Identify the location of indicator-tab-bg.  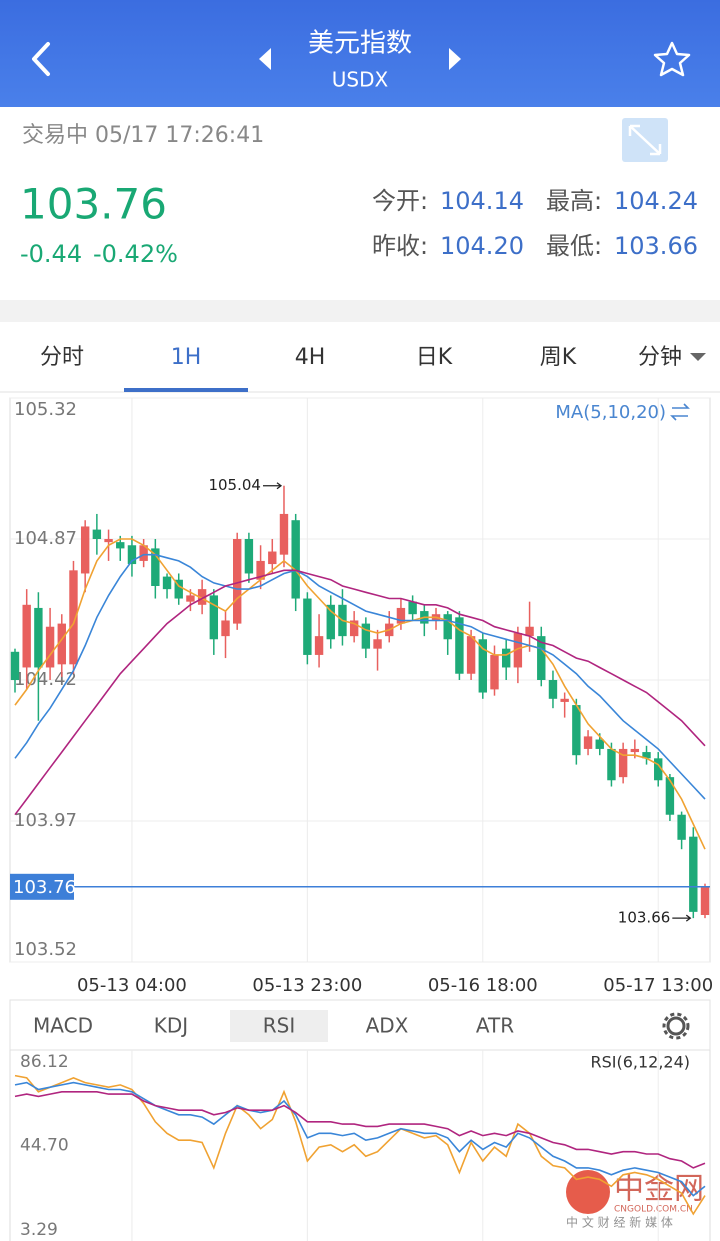
(279, 1026).